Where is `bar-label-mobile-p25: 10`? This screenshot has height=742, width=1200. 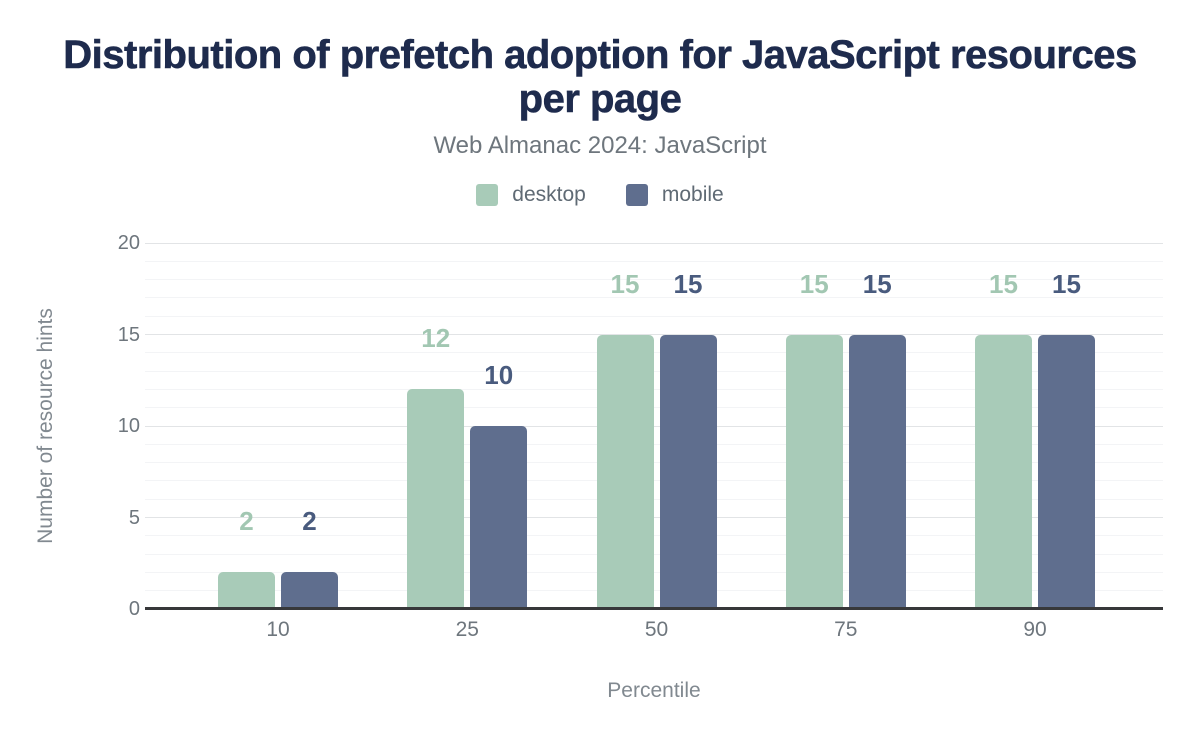
bar-label-mobile-p25: 10 is located at coordinates (499, 375).